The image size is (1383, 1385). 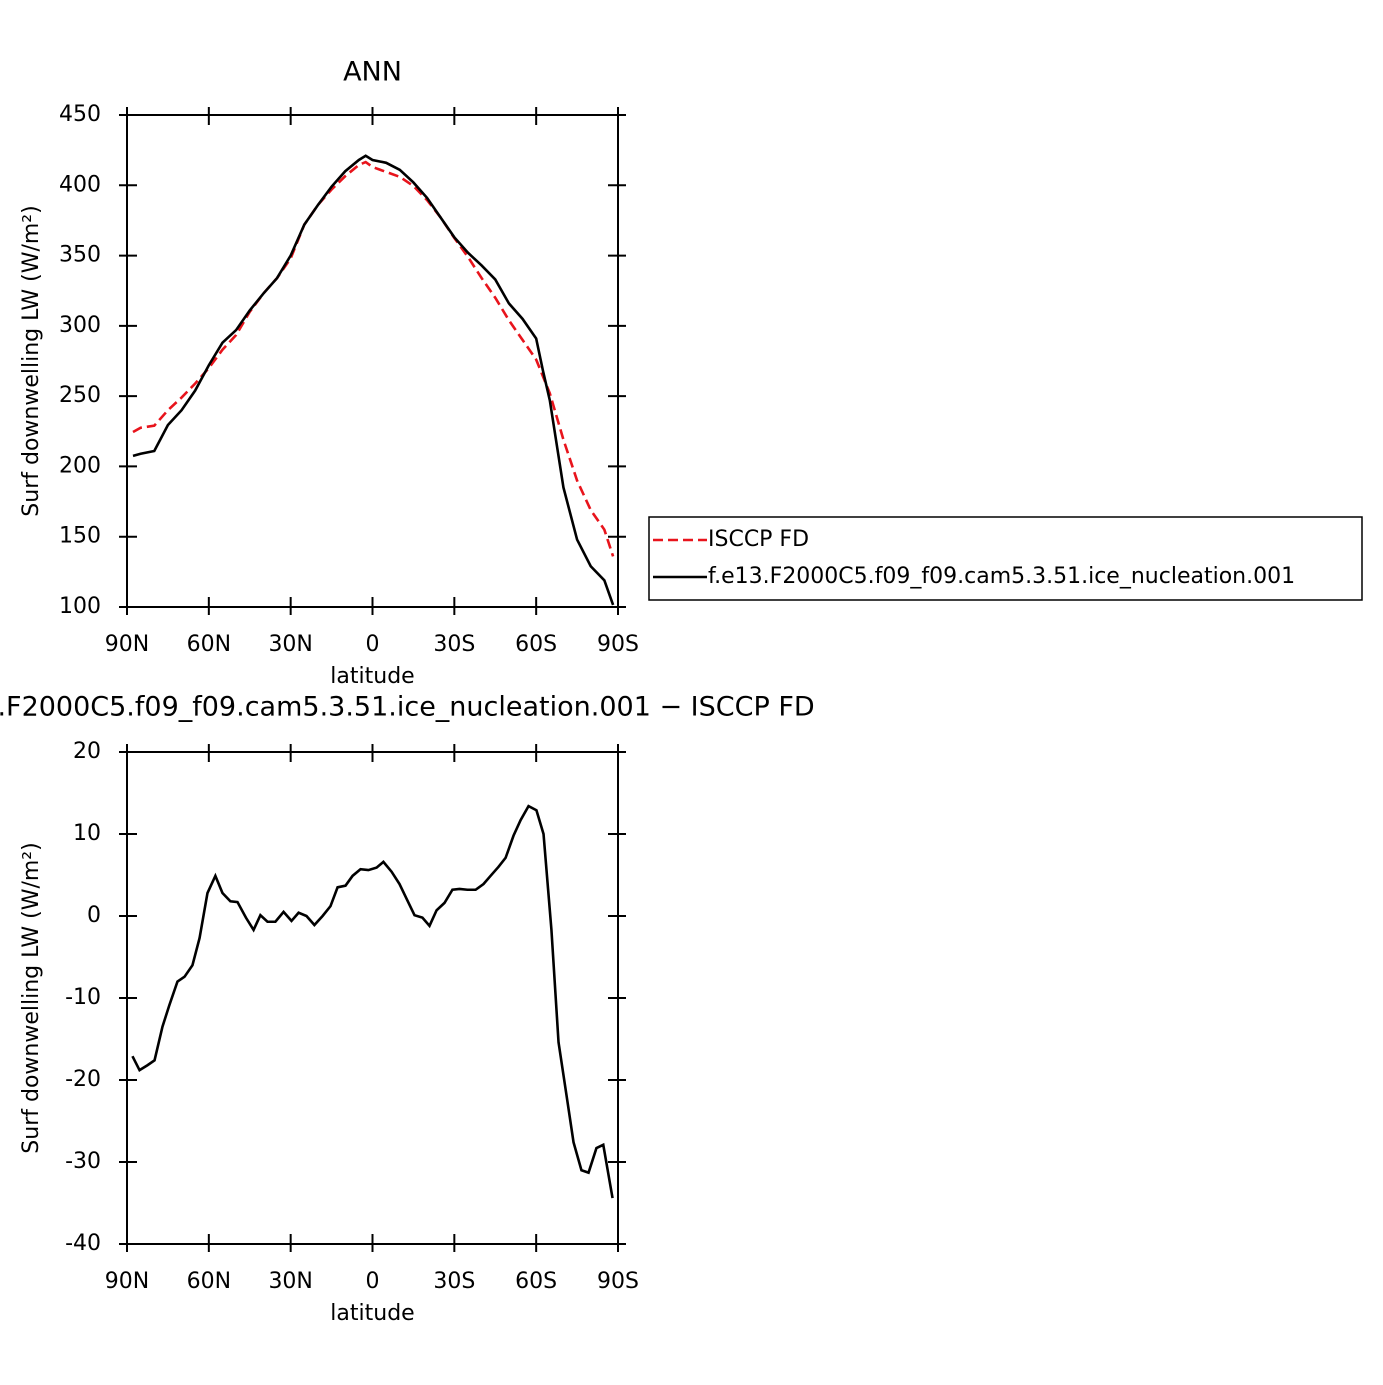 What do you see at coordinates (80, 184) in the screenshot?
I see `y-tick-label: 400` at bounding box center [80, 184].